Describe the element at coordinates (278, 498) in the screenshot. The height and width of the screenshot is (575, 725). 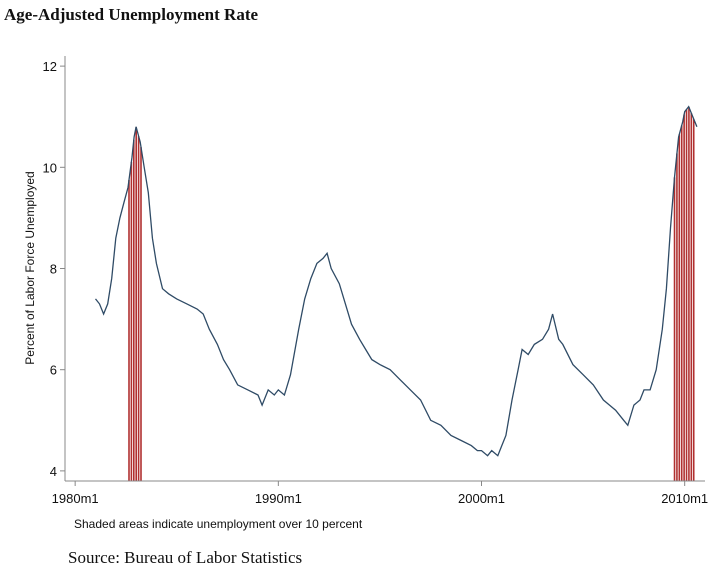
I see `x-tick-label: 1990m1` at that location.